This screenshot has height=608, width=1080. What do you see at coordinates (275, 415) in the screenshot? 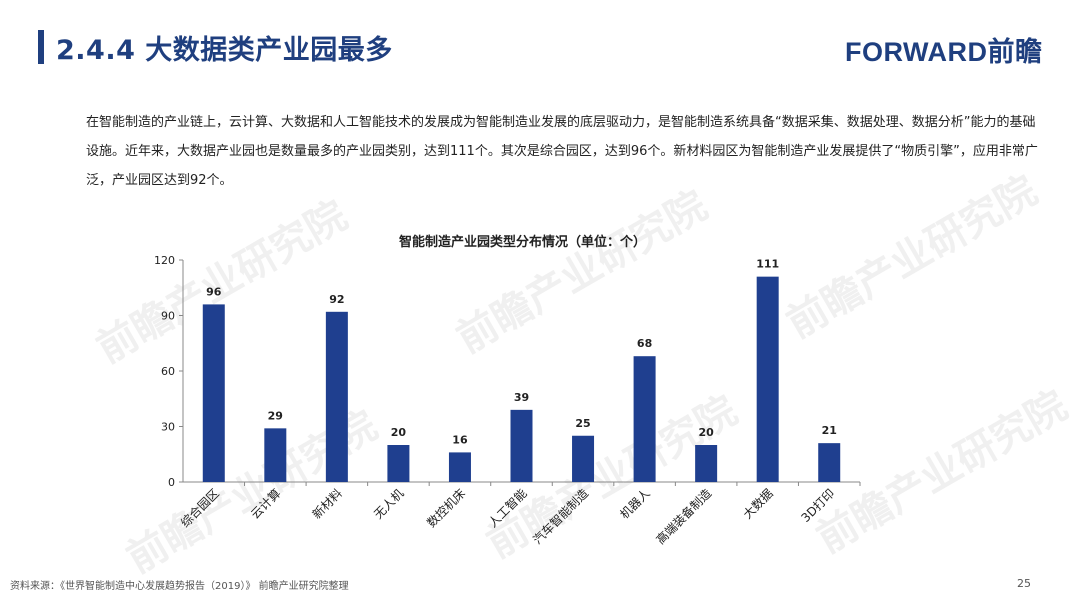
I see `data-label: 29` at bounding box center [275, 415].